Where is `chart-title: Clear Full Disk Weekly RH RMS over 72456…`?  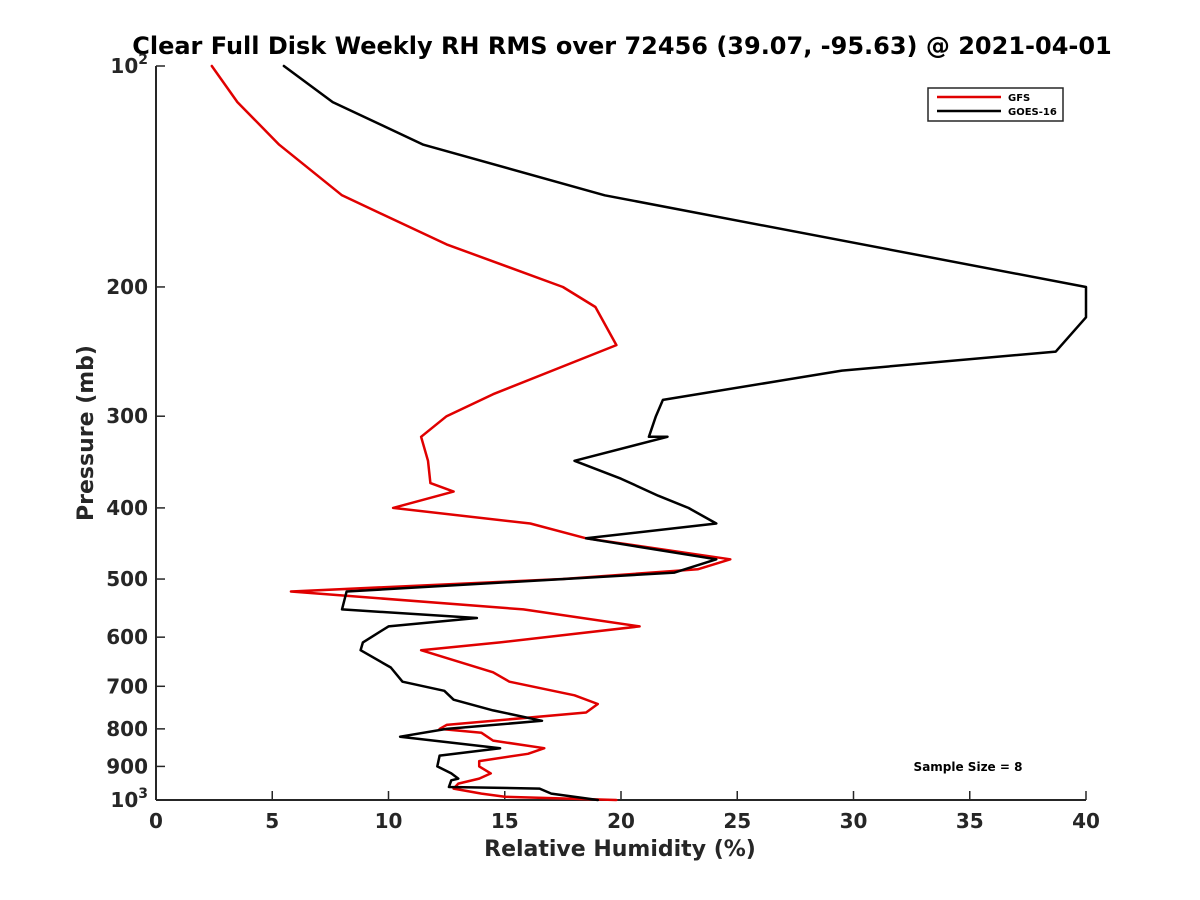
chart-title: Clear Full Disk Weekly RH RMS over 72456… is located at coordinates (622, 46).